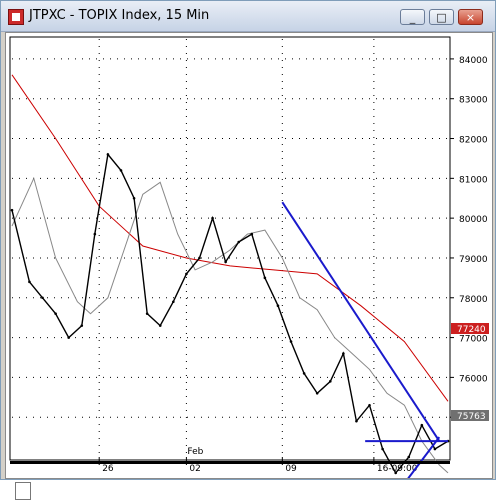  I want to click on last-price-label: 75763, so click(471, 417).